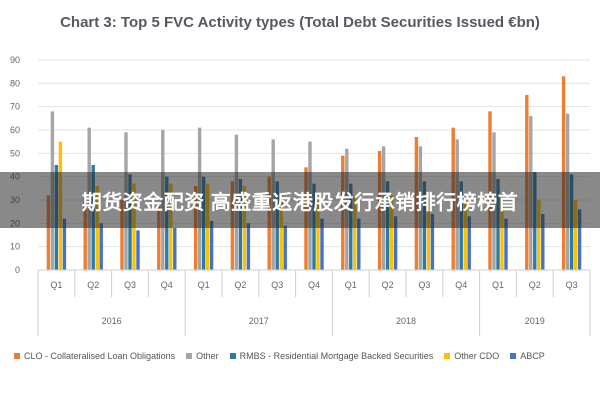  What do you see at coordinates (17, 270) in the screenshot?
I see `y-tick-label: 0` at bounding box center [17, 270].